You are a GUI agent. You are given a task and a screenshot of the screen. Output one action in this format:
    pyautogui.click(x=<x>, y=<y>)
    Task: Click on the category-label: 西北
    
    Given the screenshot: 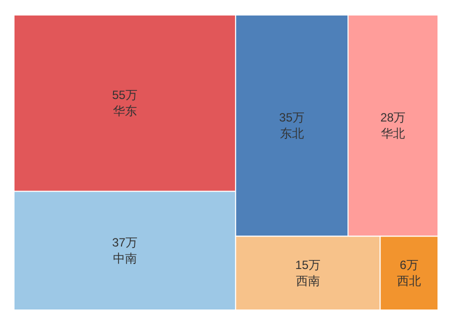 What is the action you would take?
    pyautogui.click(x=409, y=281)
    